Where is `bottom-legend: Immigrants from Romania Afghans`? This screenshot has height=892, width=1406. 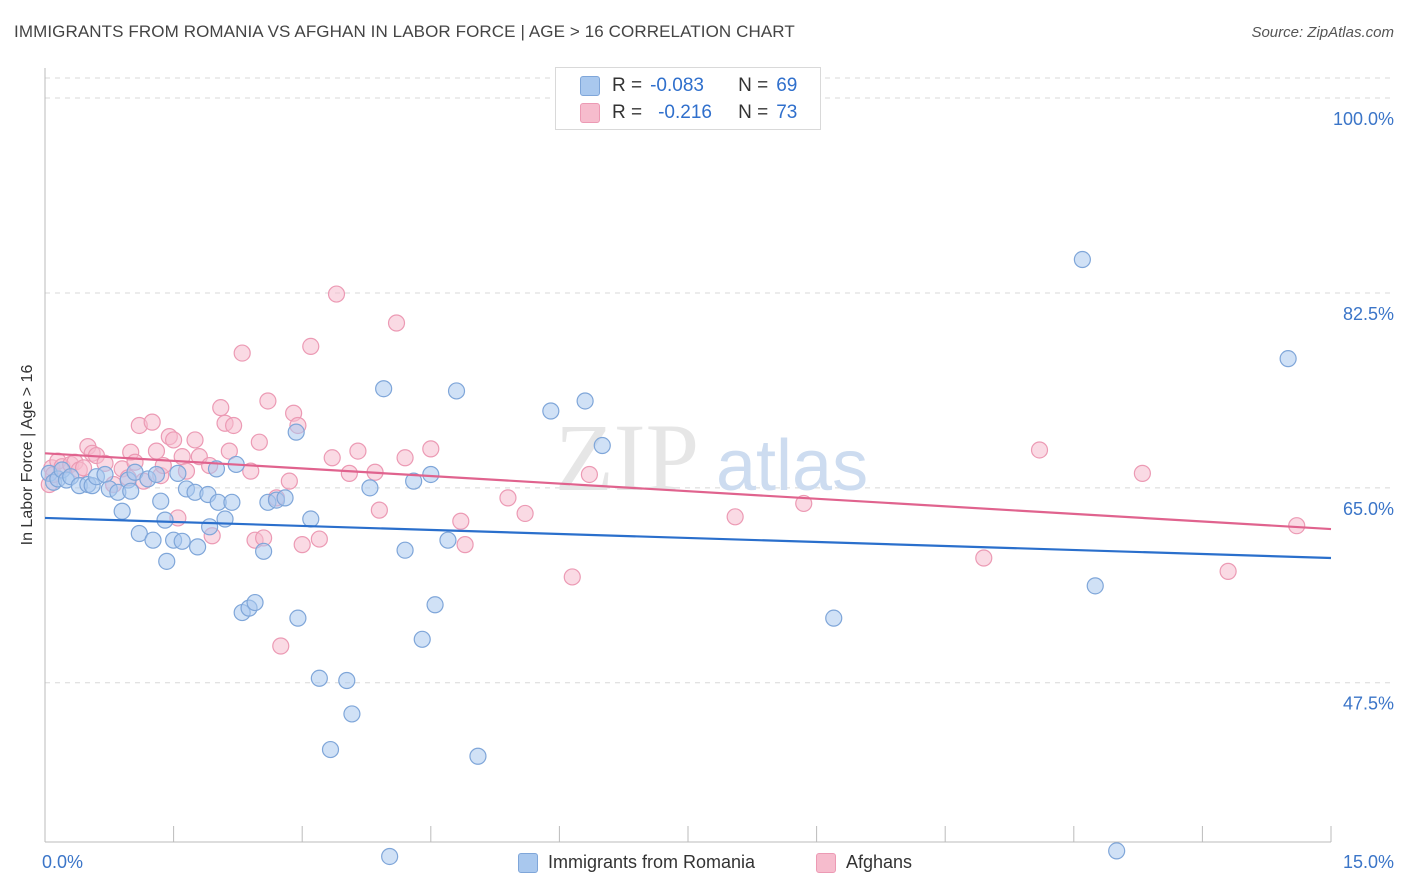 bottom-legend: Immigrants from Romania Afghans is located at coordinates (703, 865).